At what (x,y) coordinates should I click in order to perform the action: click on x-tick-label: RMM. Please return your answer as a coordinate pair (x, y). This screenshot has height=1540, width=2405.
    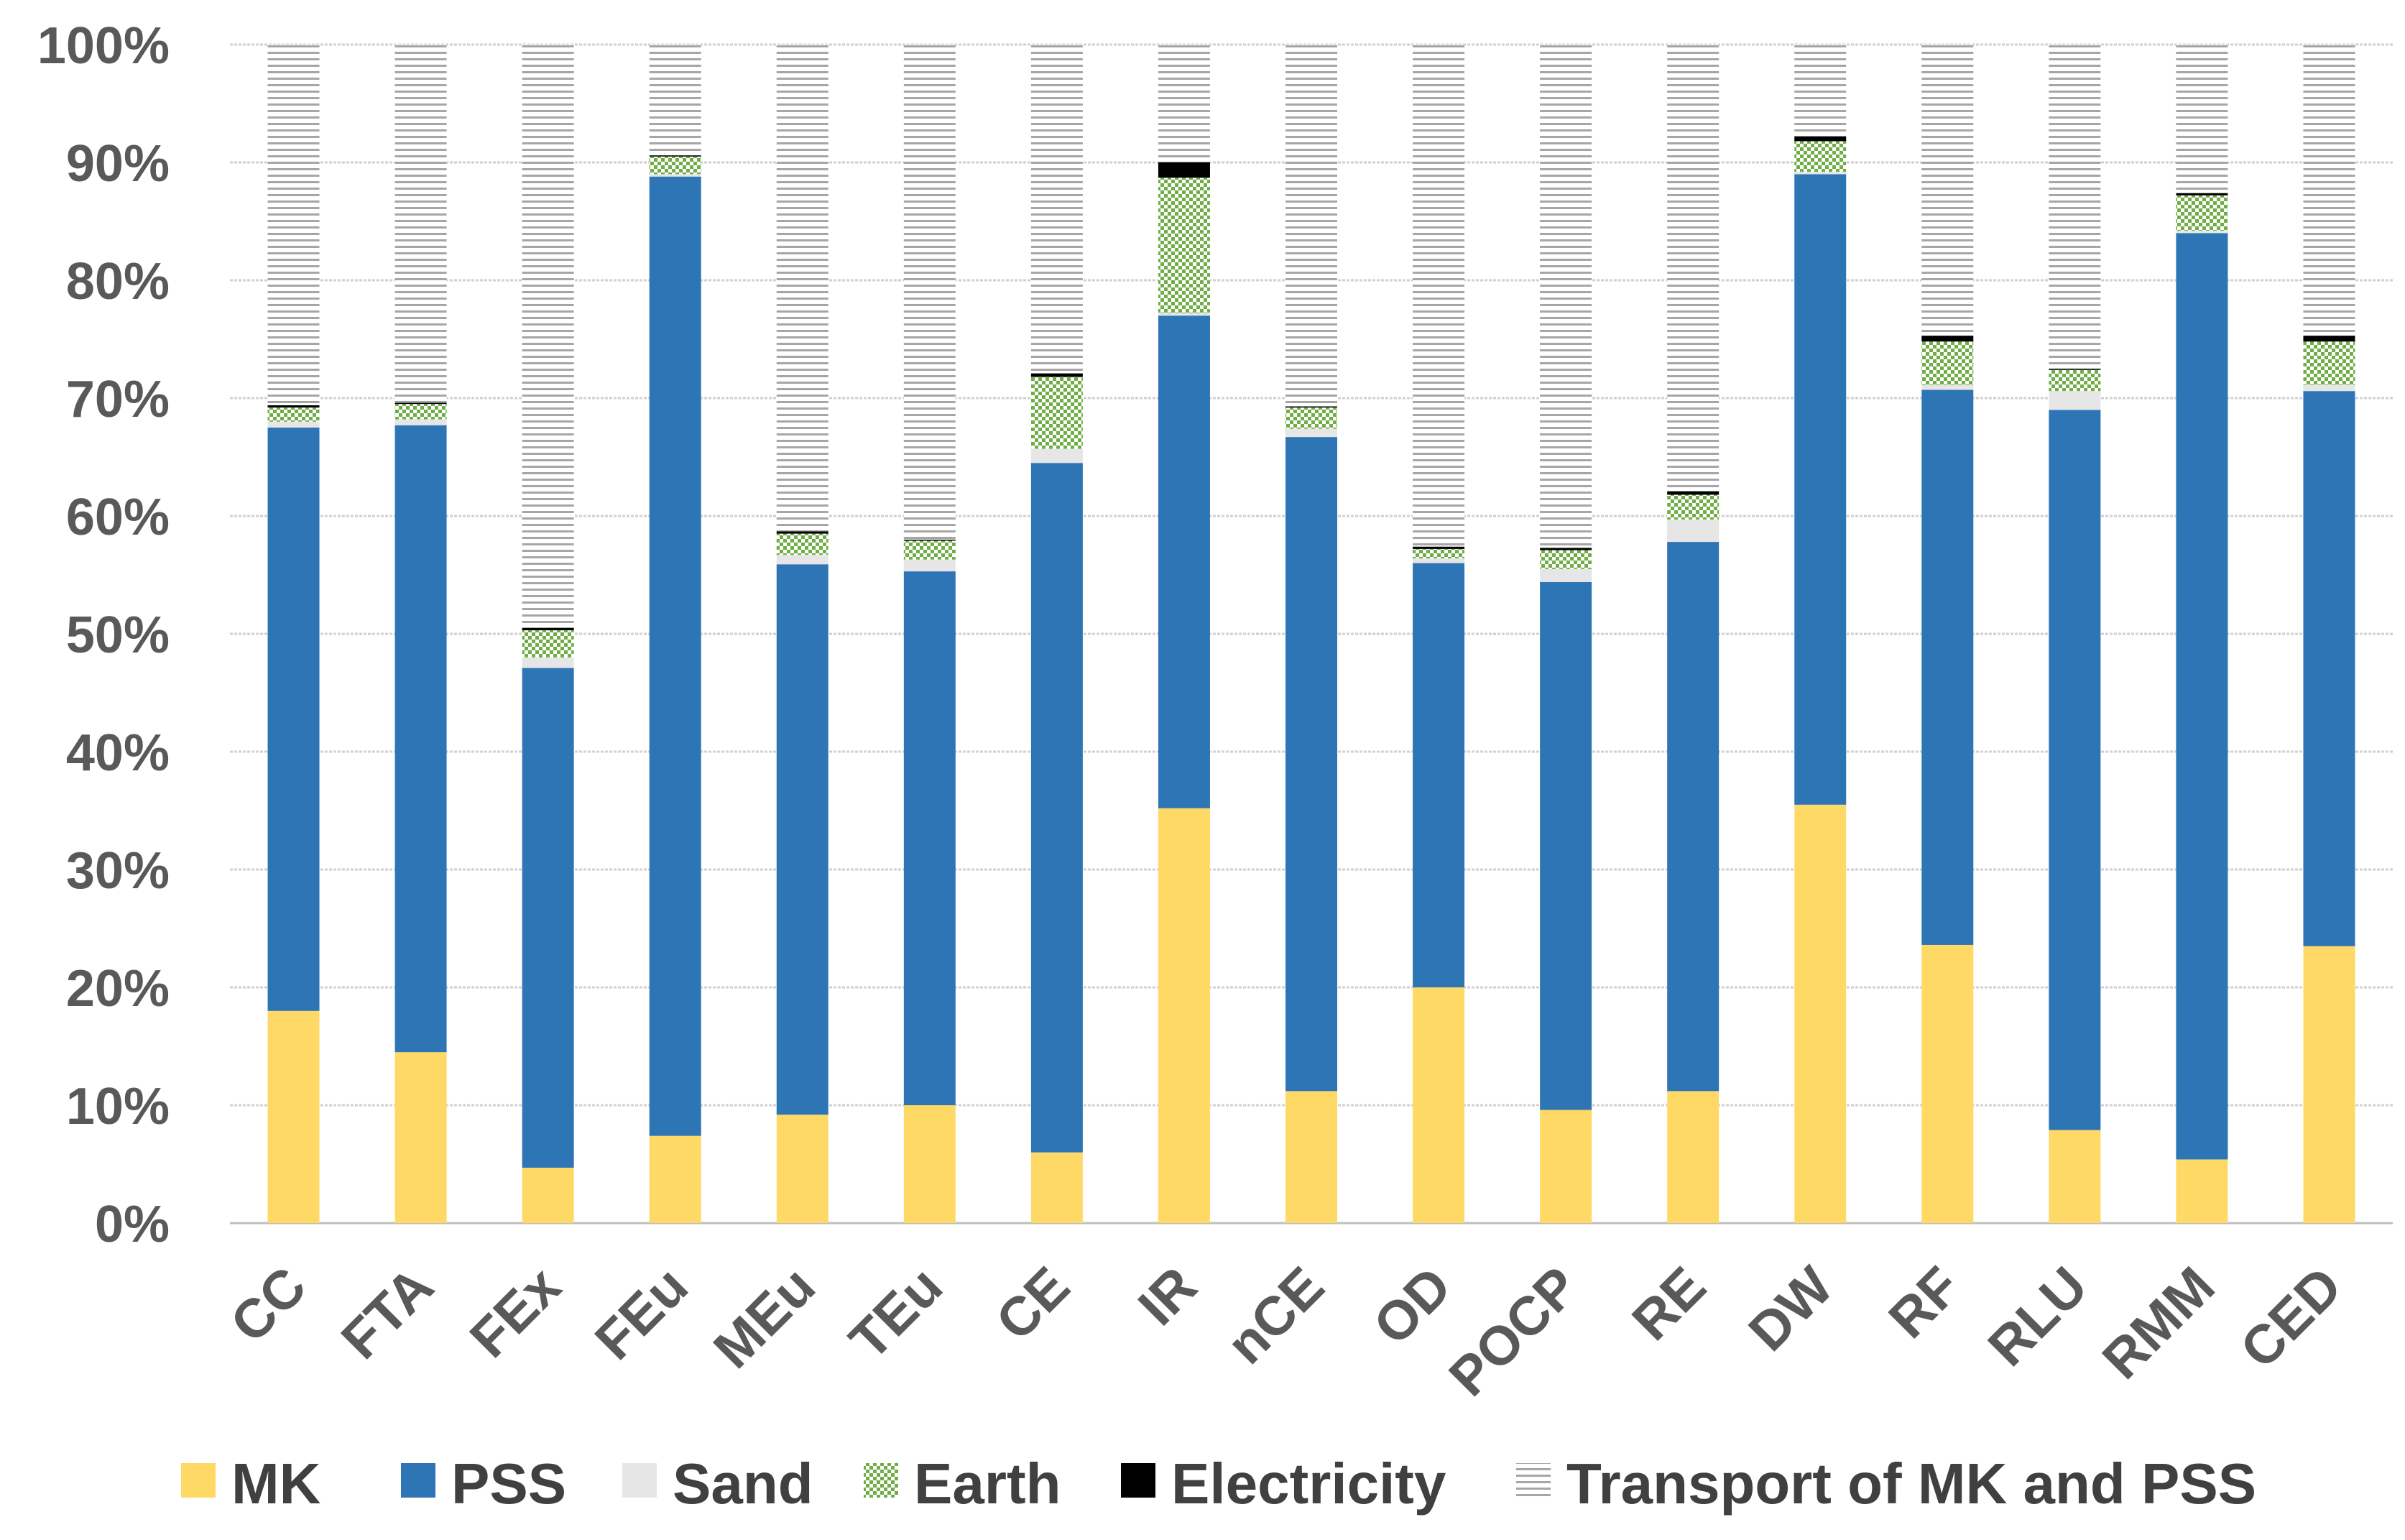
    Looking at the image, I should click on (2158, 1323).